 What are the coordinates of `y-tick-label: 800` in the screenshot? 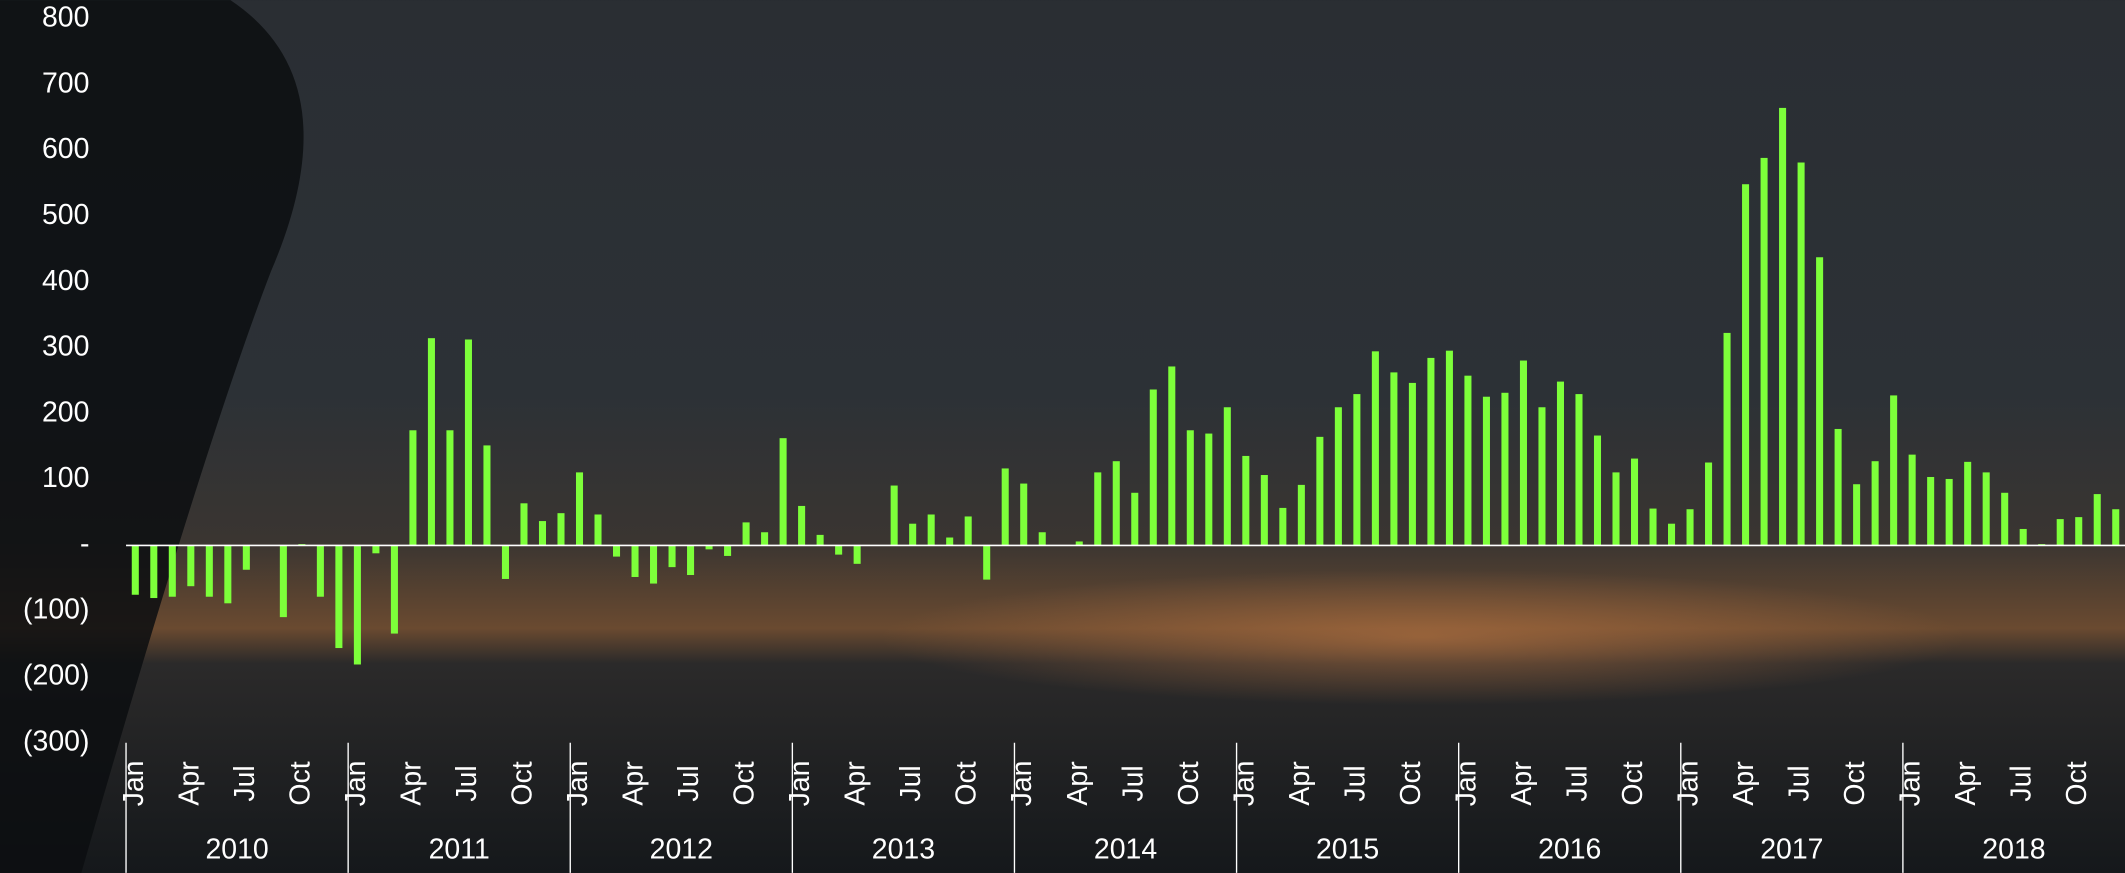 It's located at (65, 18).